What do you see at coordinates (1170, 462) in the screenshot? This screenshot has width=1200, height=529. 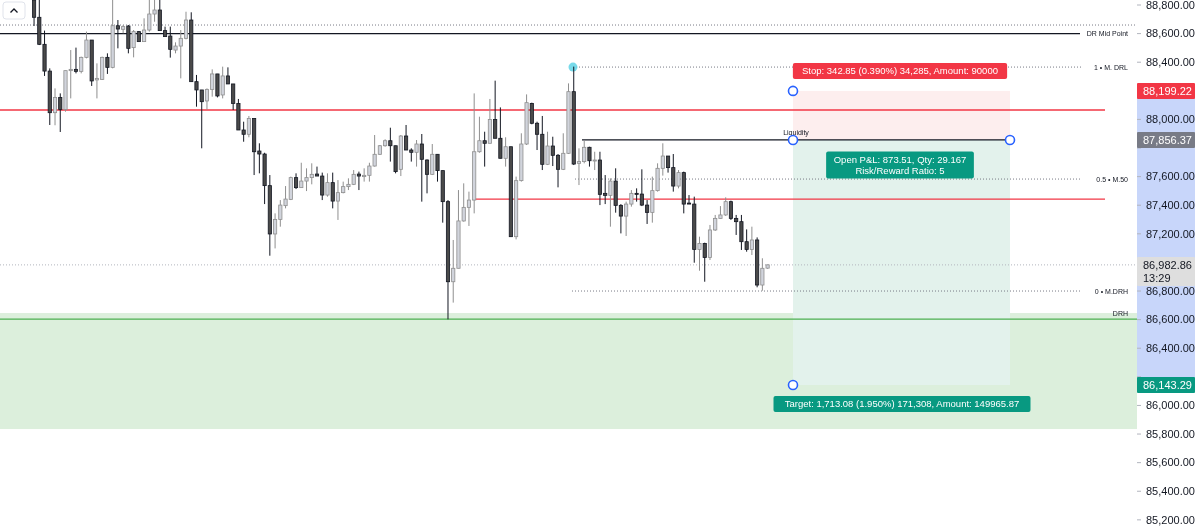 I see `y-tick-label: 85,600.00` at bounding box center [1170, 462].